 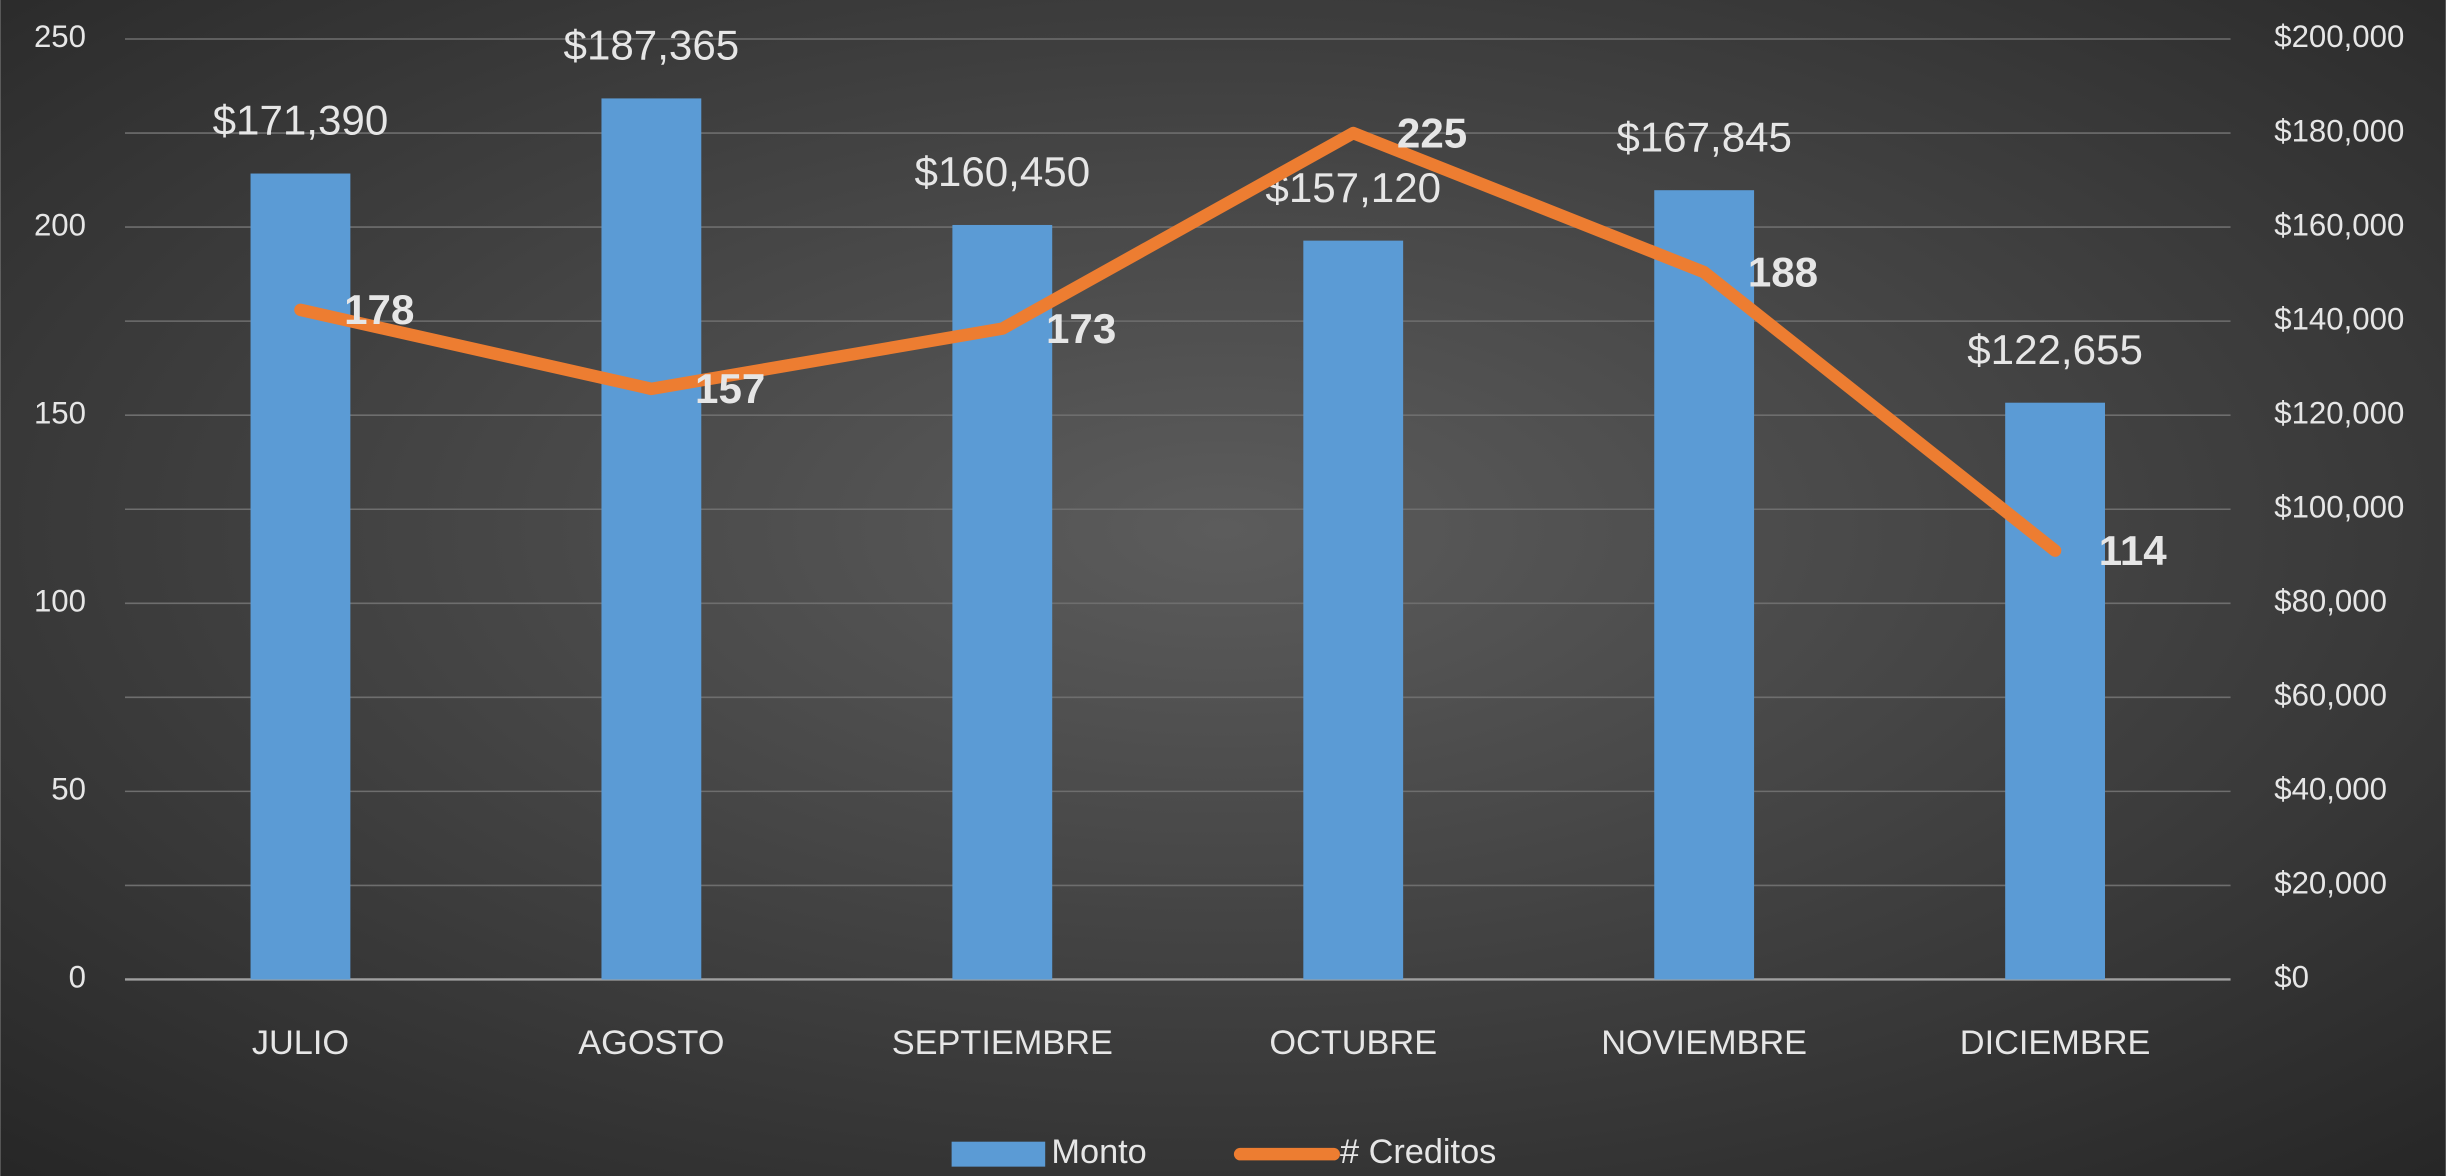 I want to click on y2-tick-label: $180,000, so click(x=2339, y=130).